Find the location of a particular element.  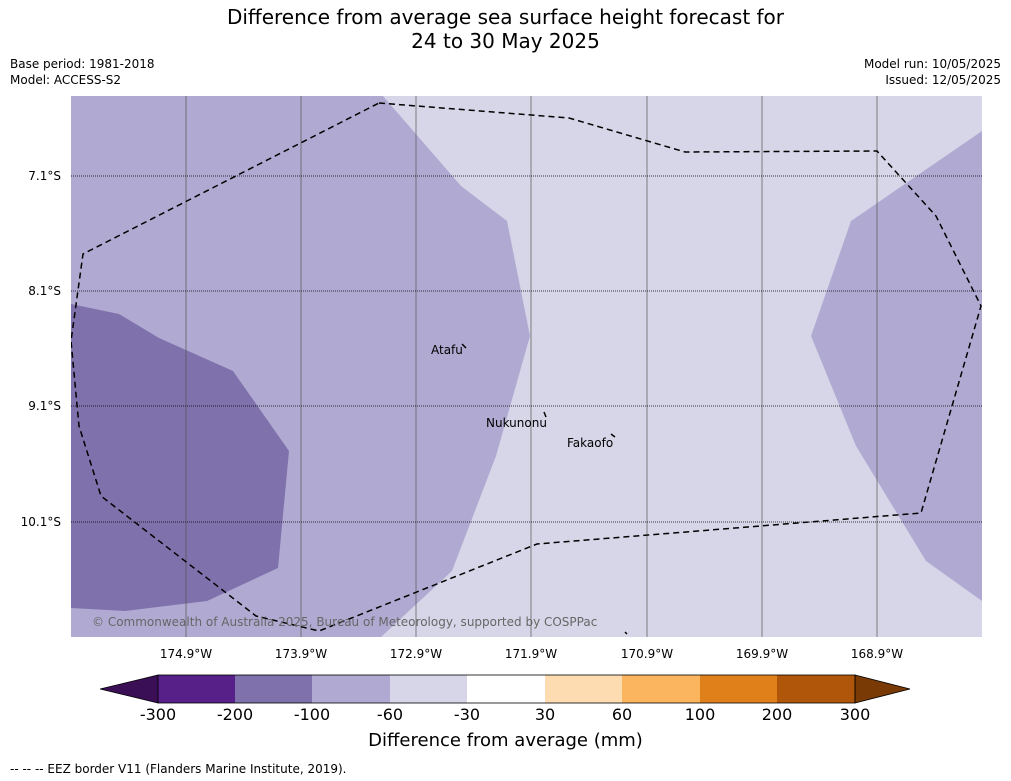

base-period: Base period: 1981-2018 is located at coordinates (82, 64).